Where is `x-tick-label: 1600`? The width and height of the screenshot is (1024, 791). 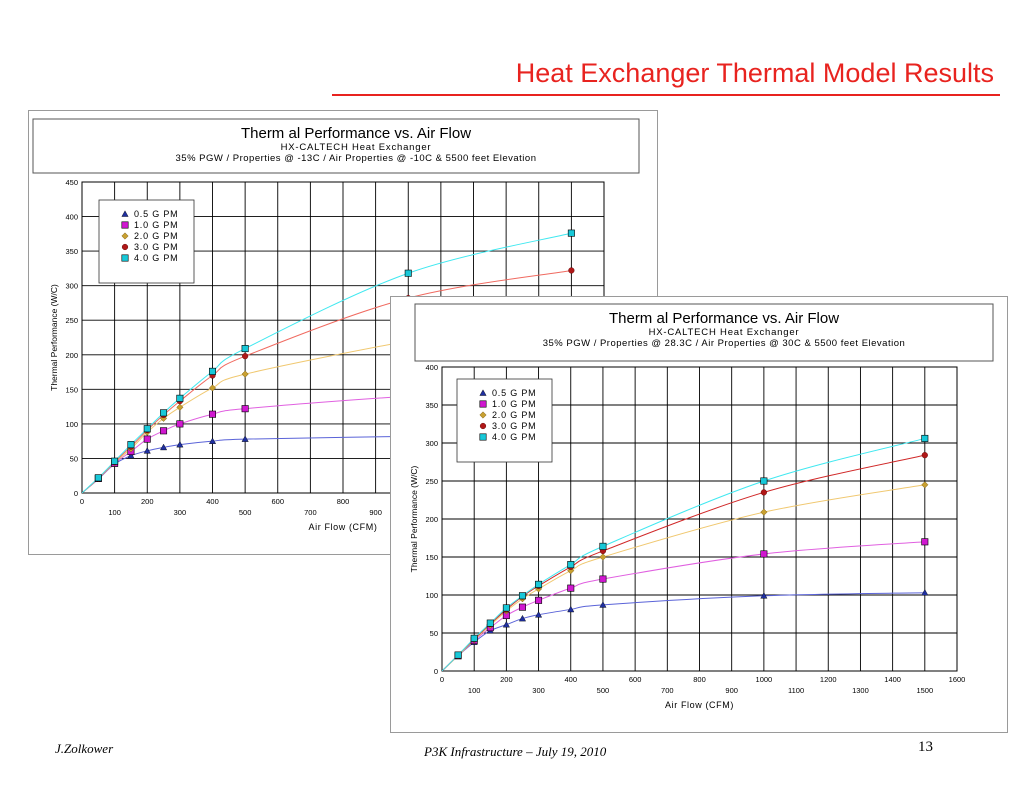
x-tick-label: 1600 is located at coordinates (957, 679).